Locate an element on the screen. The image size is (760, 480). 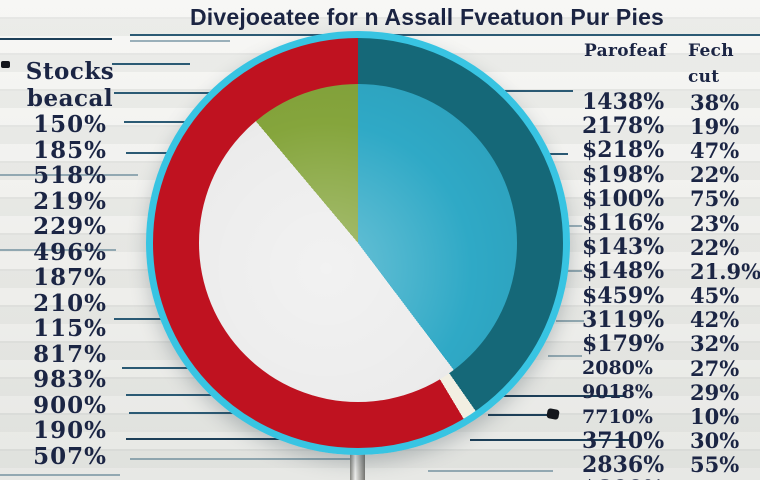
left-value: 900% is located at coordinates (70, 405).